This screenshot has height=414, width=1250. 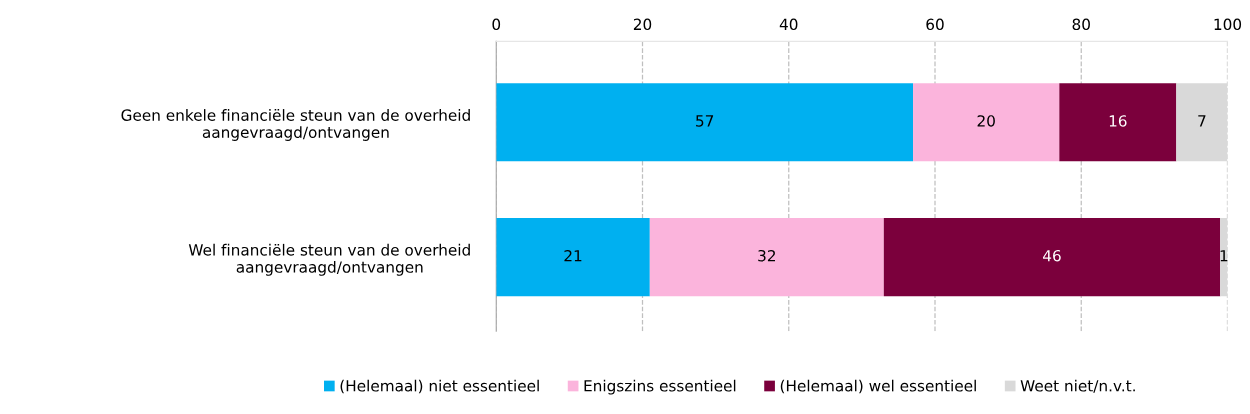 What do you see at coordinates (1077, 386) in the screenshot?
I see `legend-label: Weet niet/n.v.t.` at bounding box center [1077, 386].